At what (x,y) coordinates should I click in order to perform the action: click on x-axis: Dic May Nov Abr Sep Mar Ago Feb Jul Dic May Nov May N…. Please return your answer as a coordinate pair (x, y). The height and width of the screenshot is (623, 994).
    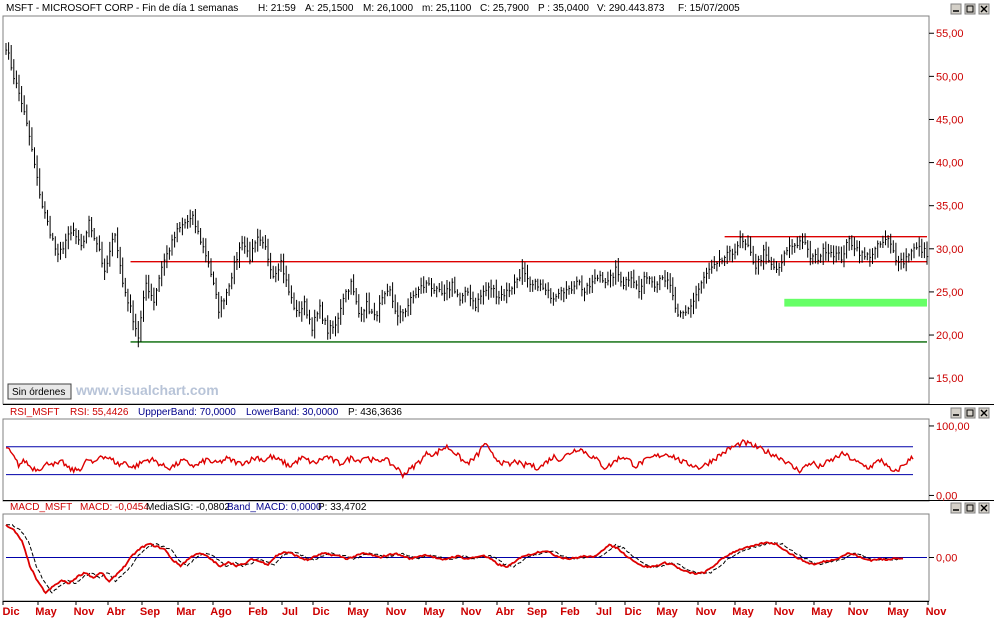
    Looking at the image, I should click on (474, 609).